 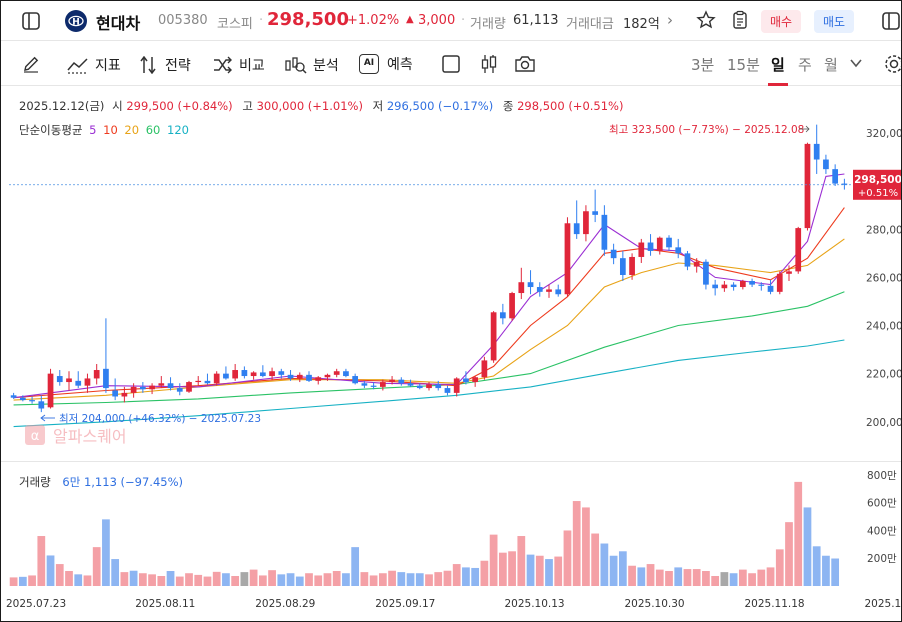 I want to click on analysis-button: 분석, so click(x=312, y=65).